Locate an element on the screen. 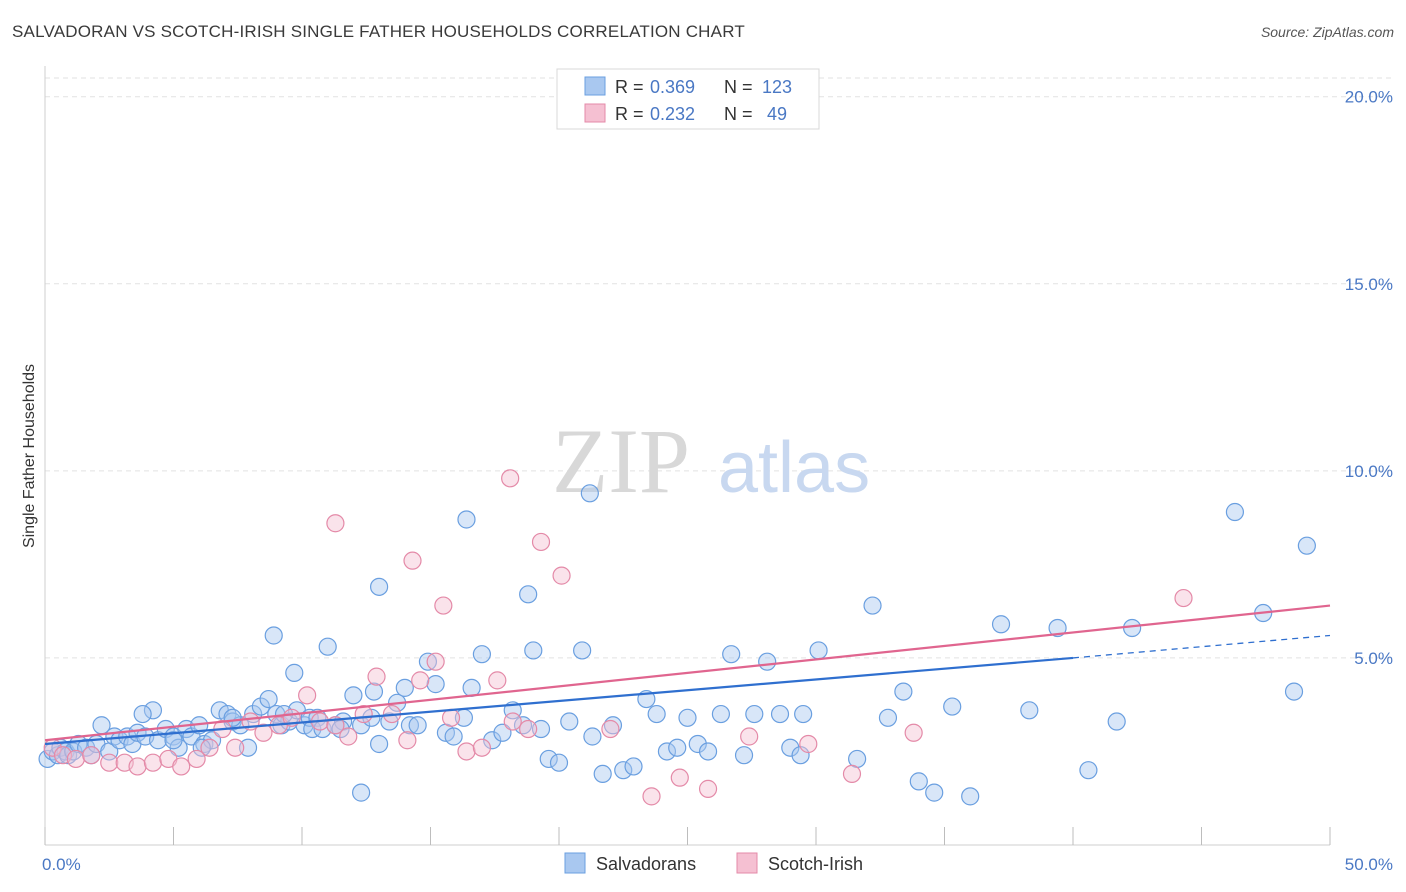  legend-top-swatch-blue is located at coordinates (595, 86).